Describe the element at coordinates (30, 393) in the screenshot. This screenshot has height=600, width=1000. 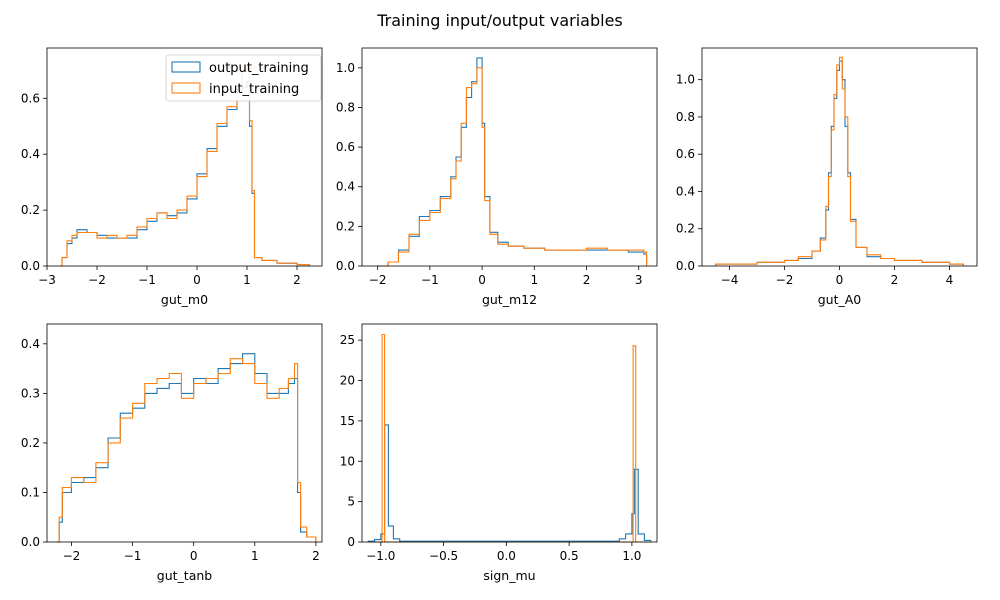
I see `y-tick-label: 0.3` at that location.